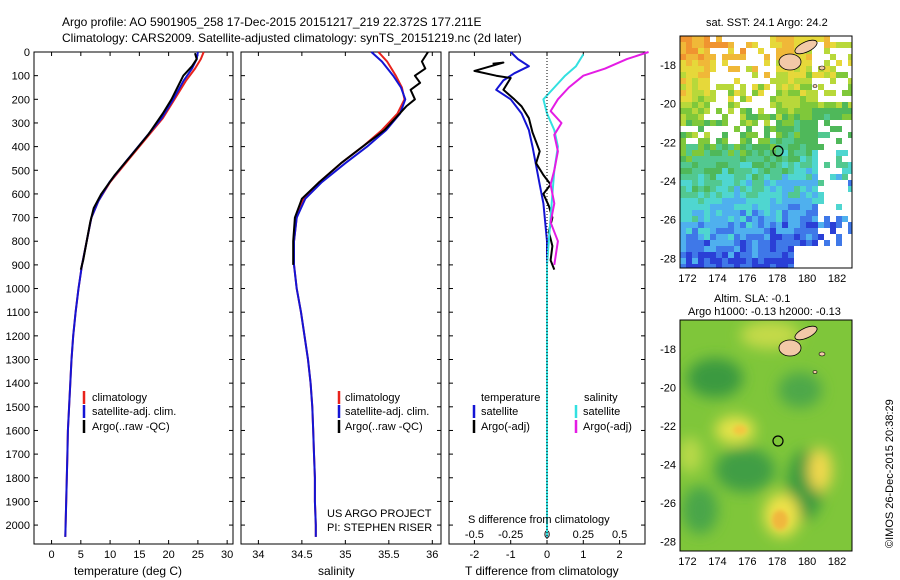 This screenshot has height=580, width=900. Describe the element at coordinates (668, 542) in the screenshot. I see `map-y-tick-label: -28` at that location.